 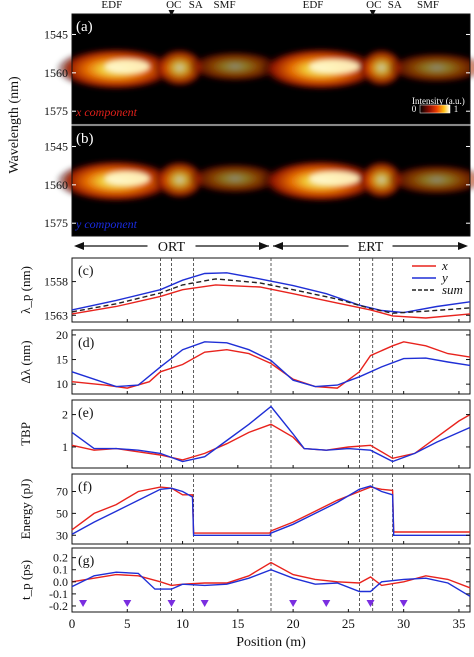 I want to click on legend-entry: x, so click(x=444, y=265).